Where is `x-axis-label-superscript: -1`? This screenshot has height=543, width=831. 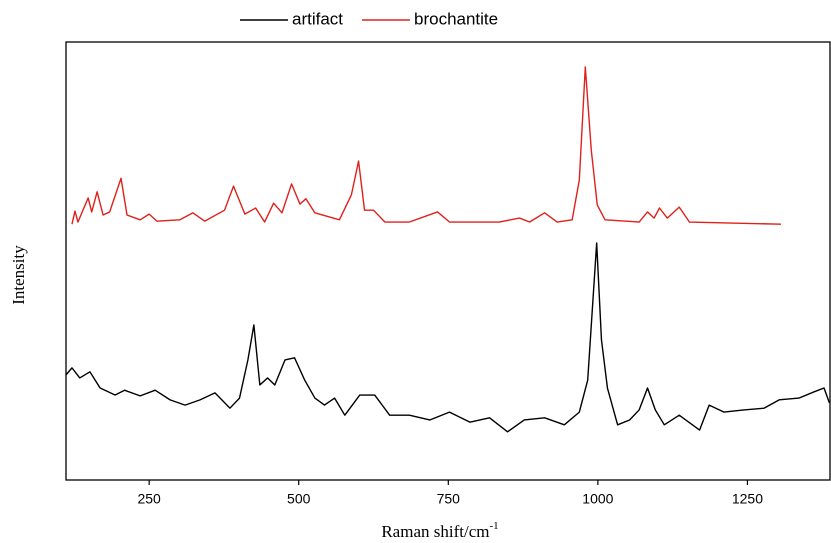 x-axis-label-superscript: -1 is located at coordinates (493, 526).